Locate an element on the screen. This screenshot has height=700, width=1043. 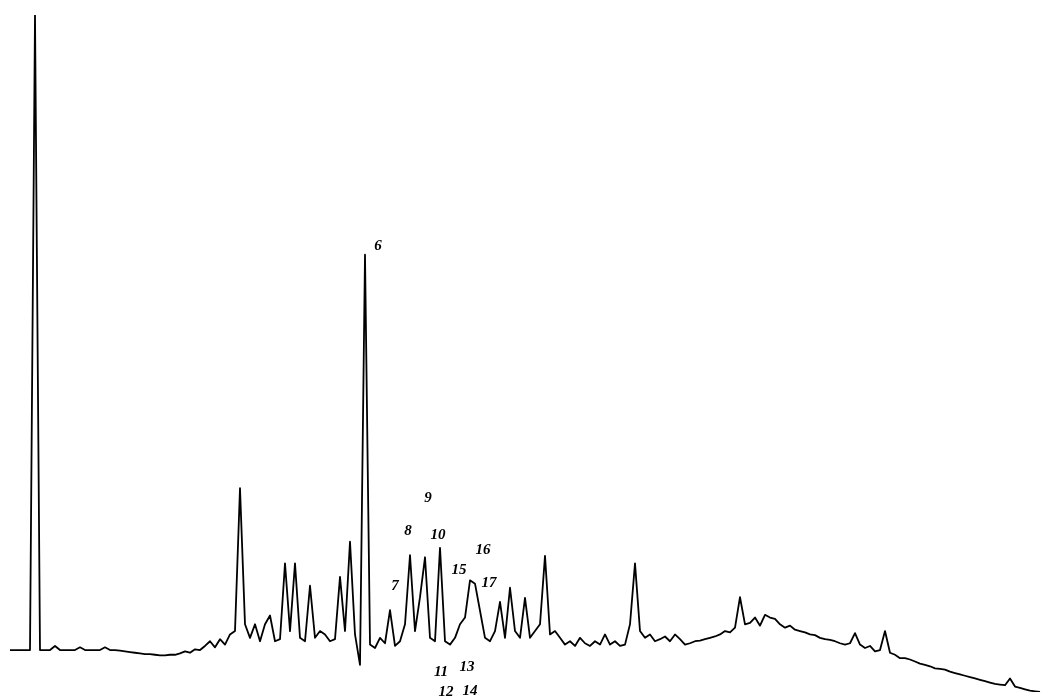
annotation: 10 is located at coordinates (438, 534).